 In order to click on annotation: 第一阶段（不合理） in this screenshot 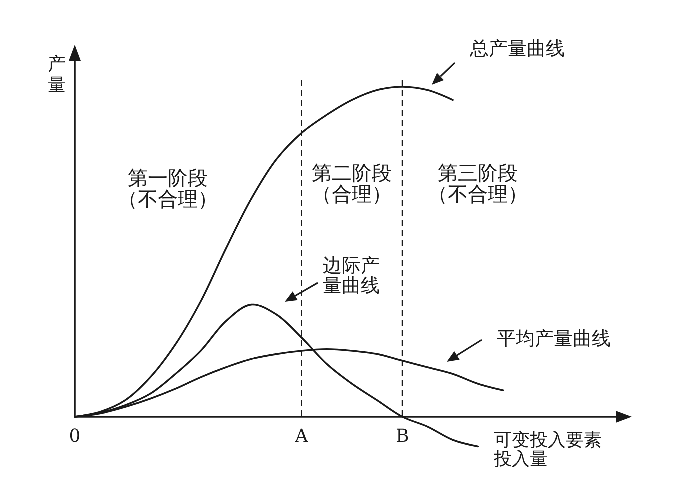, I will do `click(168, 188)`.